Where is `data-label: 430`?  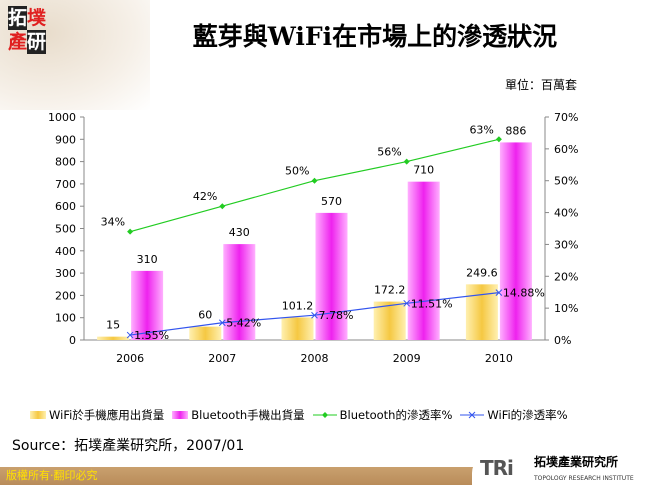
data-label: 430 is located at coordinates (239, 232).